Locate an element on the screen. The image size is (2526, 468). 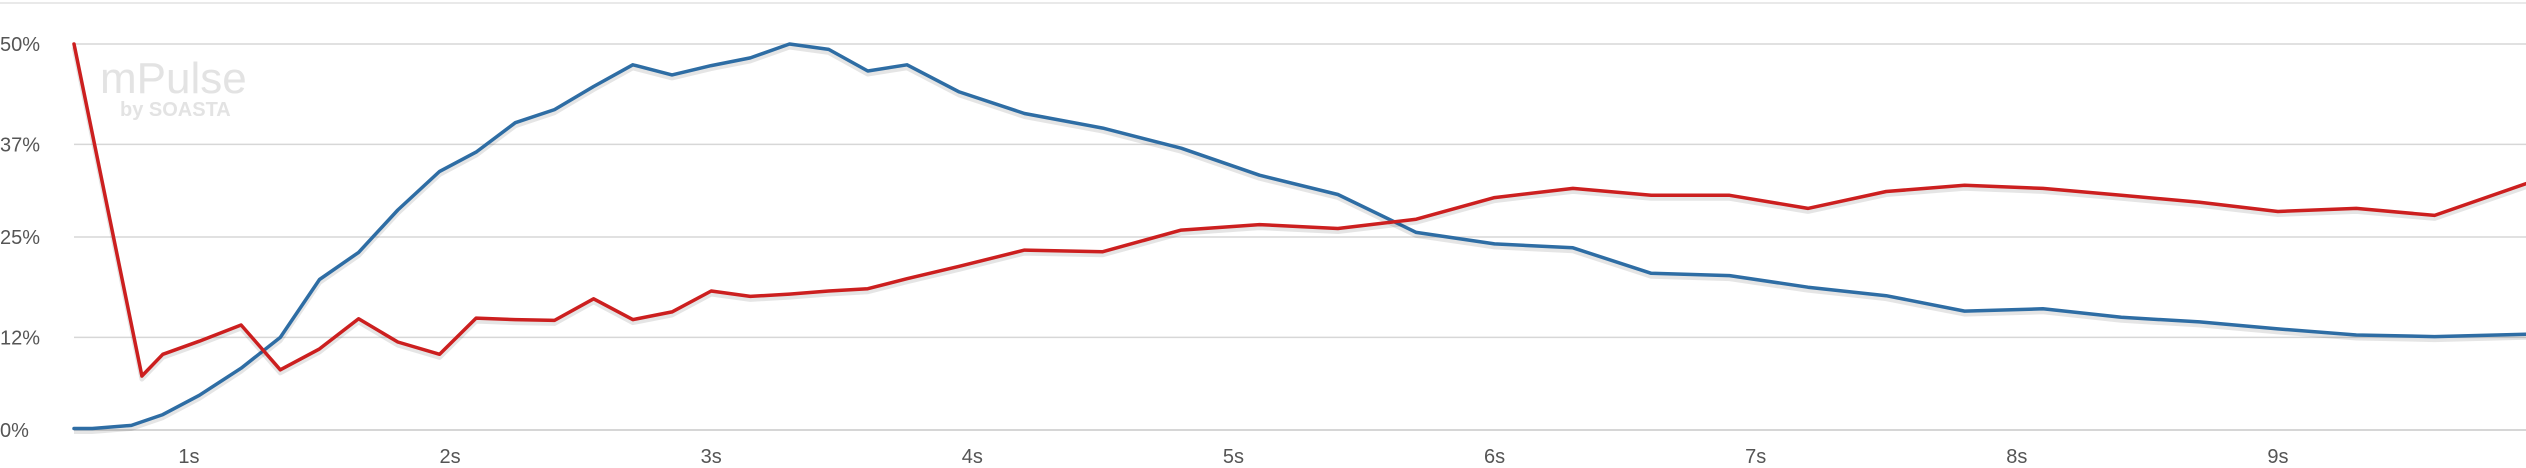
y-tick-label: 12% is located at coordinates (20, 338).